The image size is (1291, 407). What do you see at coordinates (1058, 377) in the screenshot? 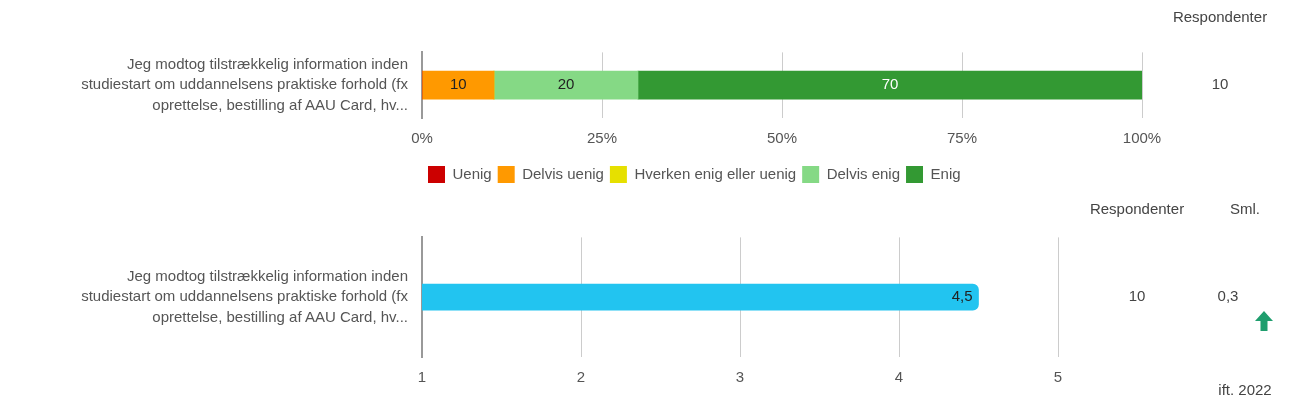
I see `x-tick-label: 5` at bounding box center [1058, 377].